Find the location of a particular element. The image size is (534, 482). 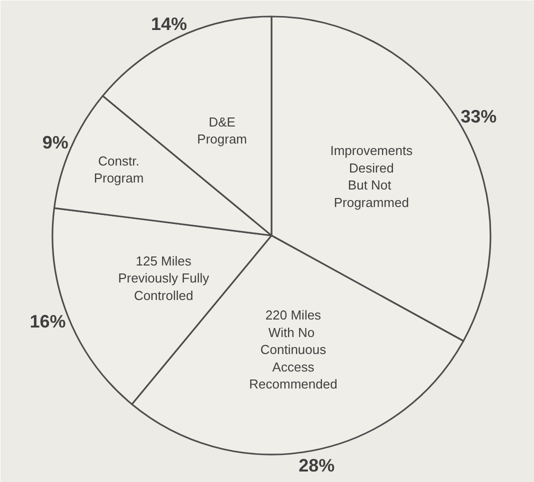

slice-label: Constr. Program is located at coordinates (119, 169).